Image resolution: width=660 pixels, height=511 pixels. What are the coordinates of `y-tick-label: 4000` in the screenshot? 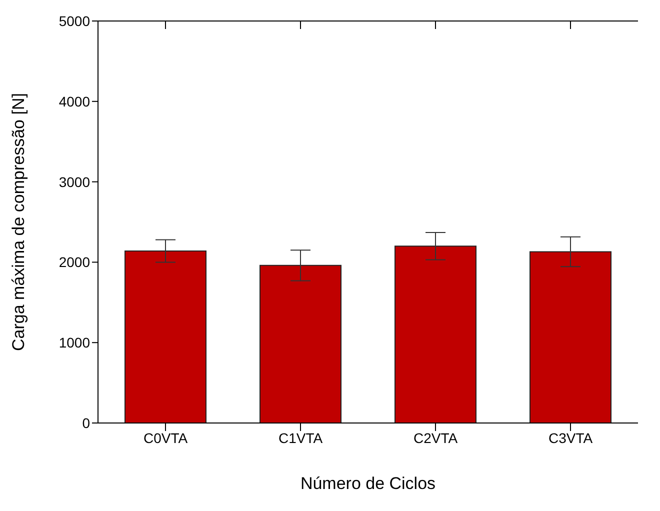 It's located at (74, 101).